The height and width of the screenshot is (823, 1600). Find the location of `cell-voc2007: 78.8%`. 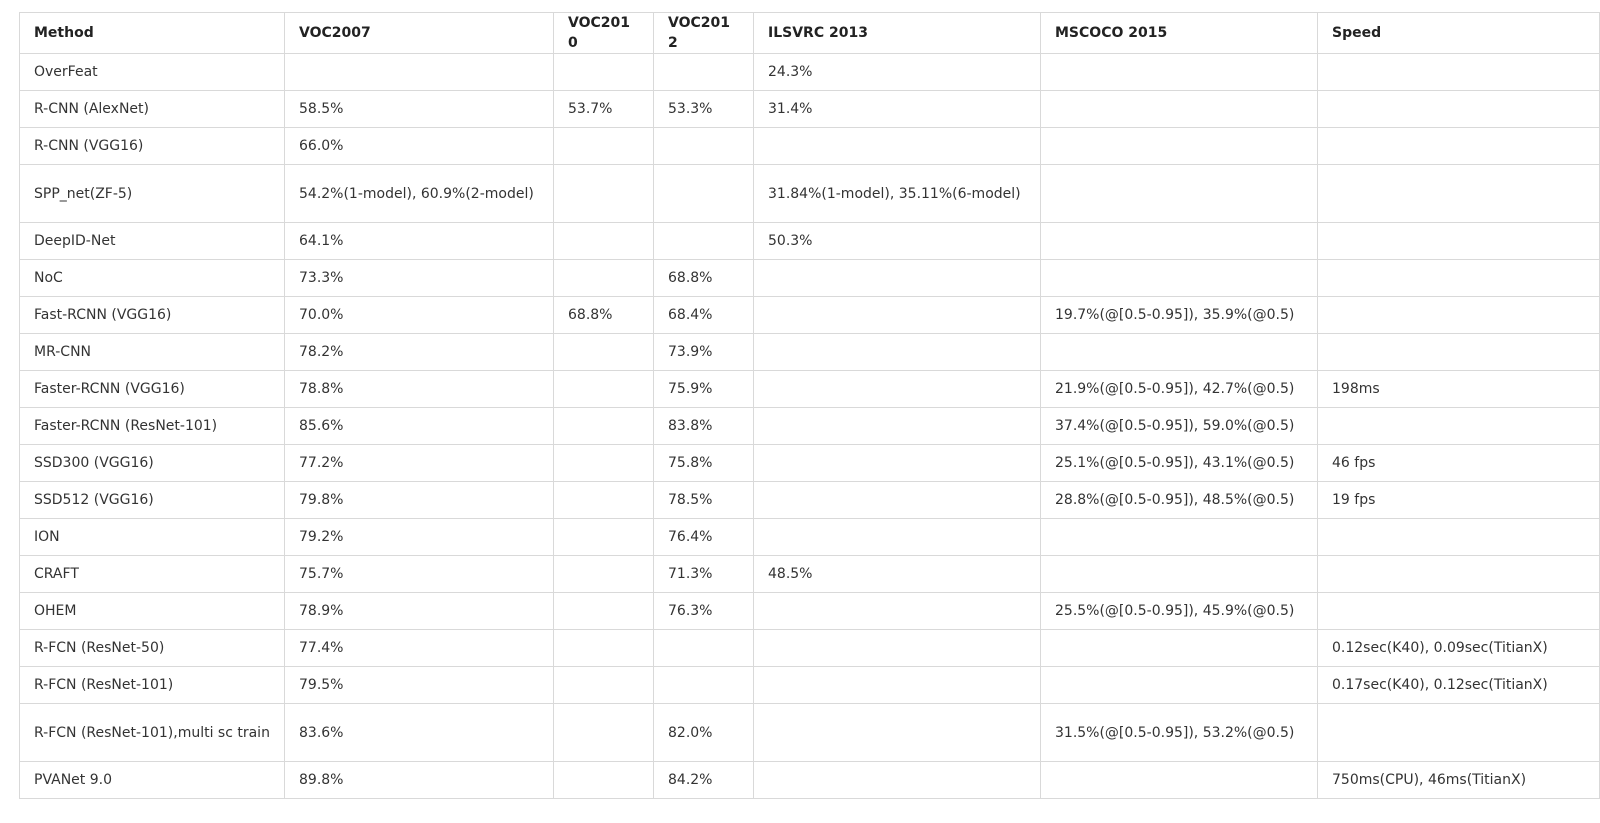

cell-voc2007: 78.8% is located at coordinates (419, 389).